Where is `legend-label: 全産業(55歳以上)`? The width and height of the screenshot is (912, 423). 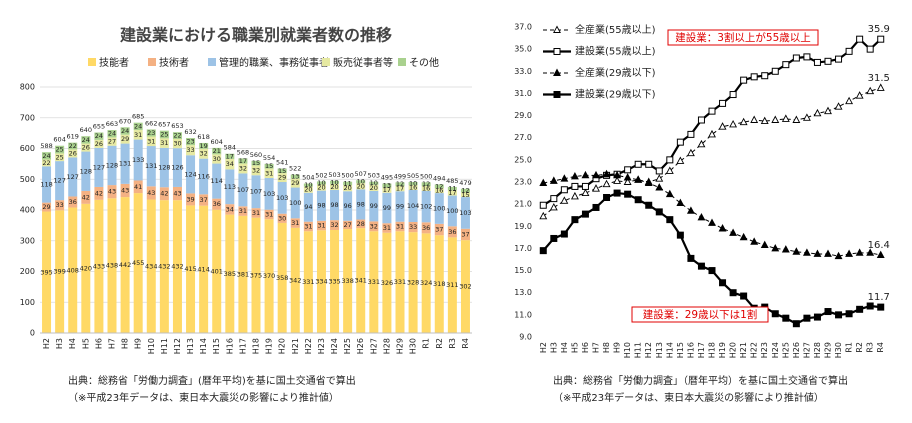
legend-label: 全産業(55歳以上) is located at coordinates (615, 29).